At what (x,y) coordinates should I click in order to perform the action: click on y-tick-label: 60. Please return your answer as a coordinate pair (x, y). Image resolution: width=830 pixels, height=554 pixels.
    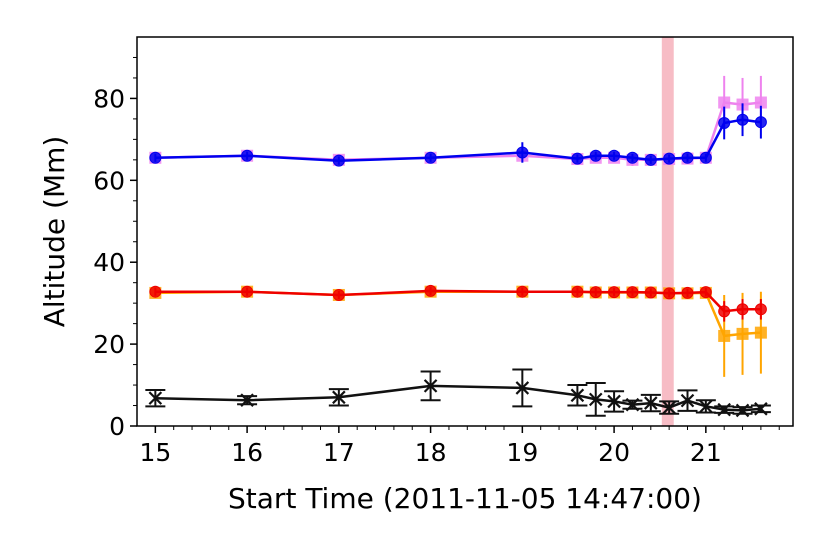
    Looking at the image, I should click on (109, 180).